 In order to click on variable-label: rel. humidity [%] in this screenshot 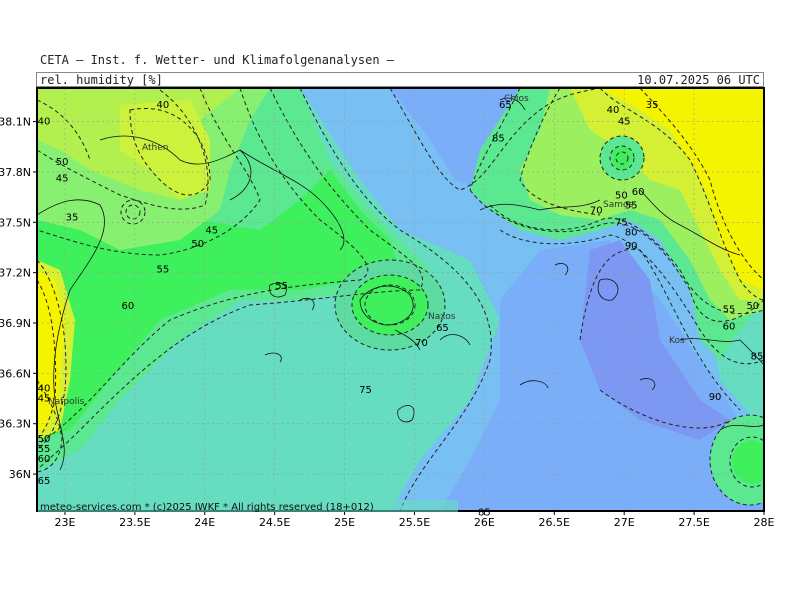, I will do `click(101, 80)`.